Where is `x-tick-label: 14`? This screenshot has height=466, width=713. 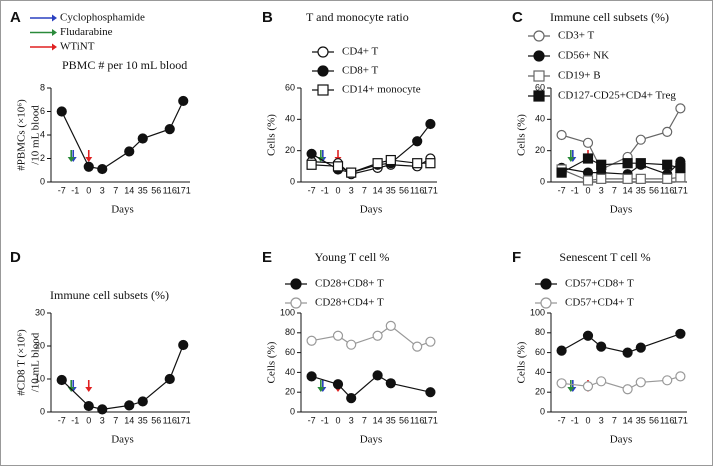
x-tick-label: 14 is located at coordinates (129, 190).